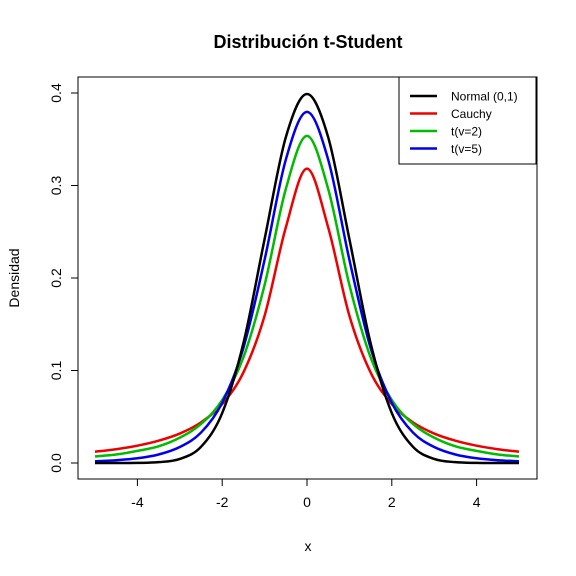  What do you see at coordinates (308, 546) in the screenshot?
I see `x-axis-label: x` at bounding box center [308, 546].